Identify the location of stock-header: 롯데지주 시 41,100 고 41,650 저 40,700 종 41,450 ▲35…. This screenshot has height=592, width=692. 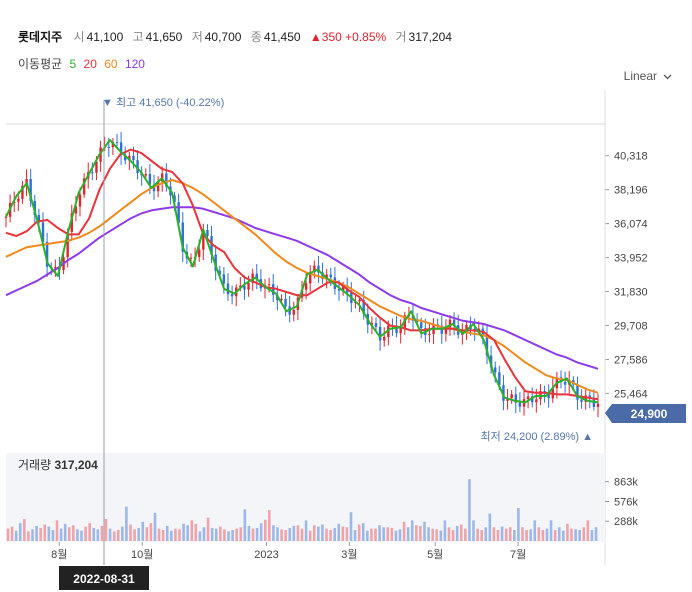
(238, 36).